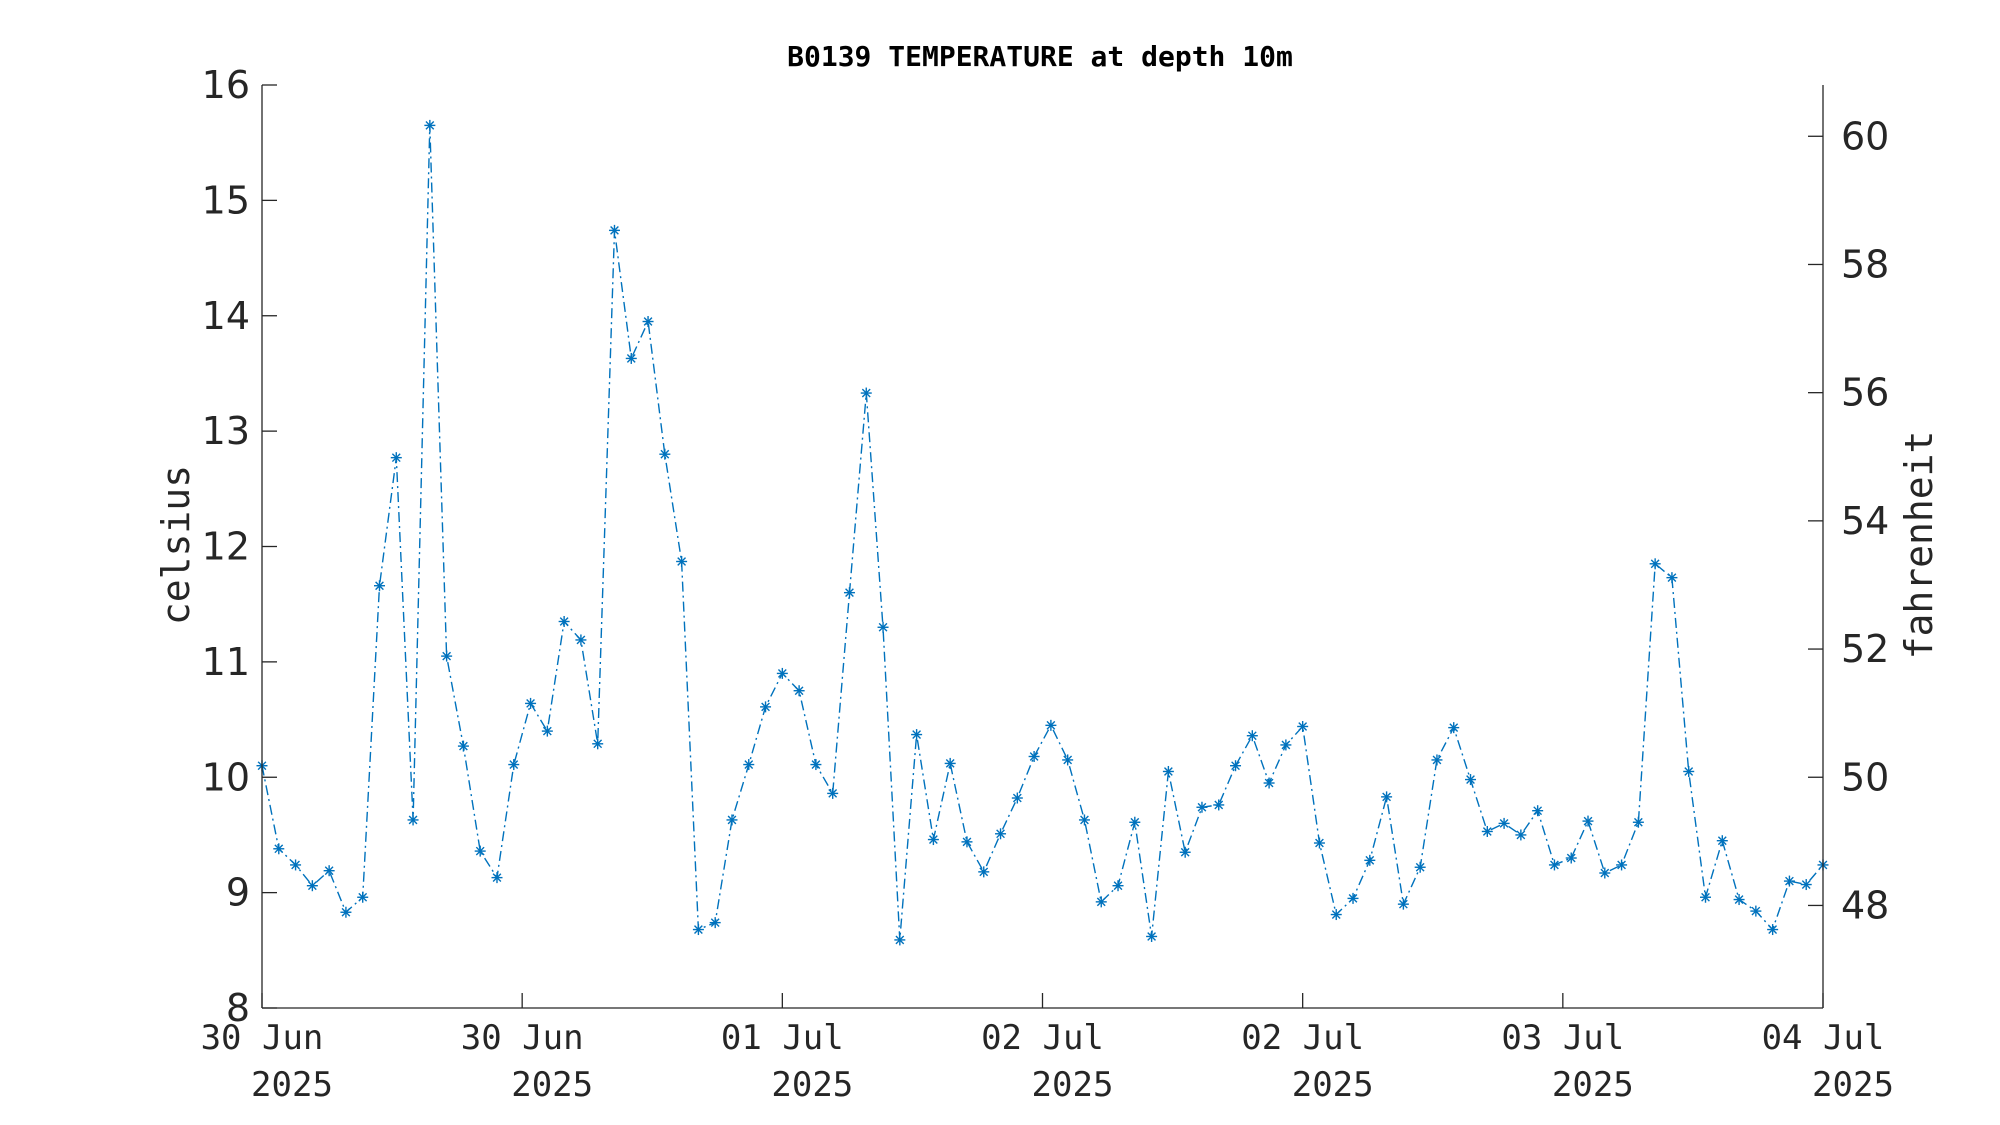 Image resolution: width=2000 pixels, height=1125 pixels. Describe the element at coordinates (226, 662) in the screenshot. I see `y-tick-label: 11` at that location.